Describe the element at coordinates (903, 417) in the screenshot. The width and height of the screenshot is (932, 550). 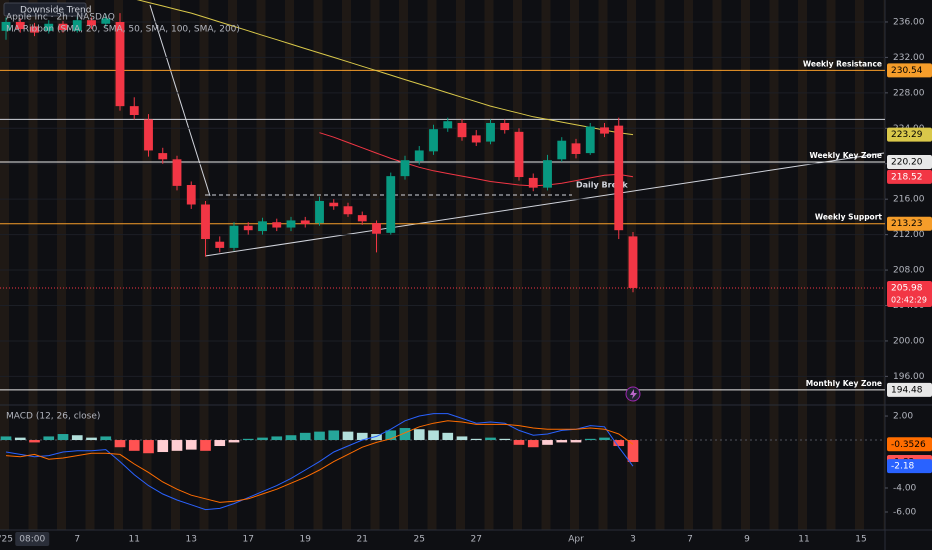
I see `y-tick-label: 2.00` at that location.